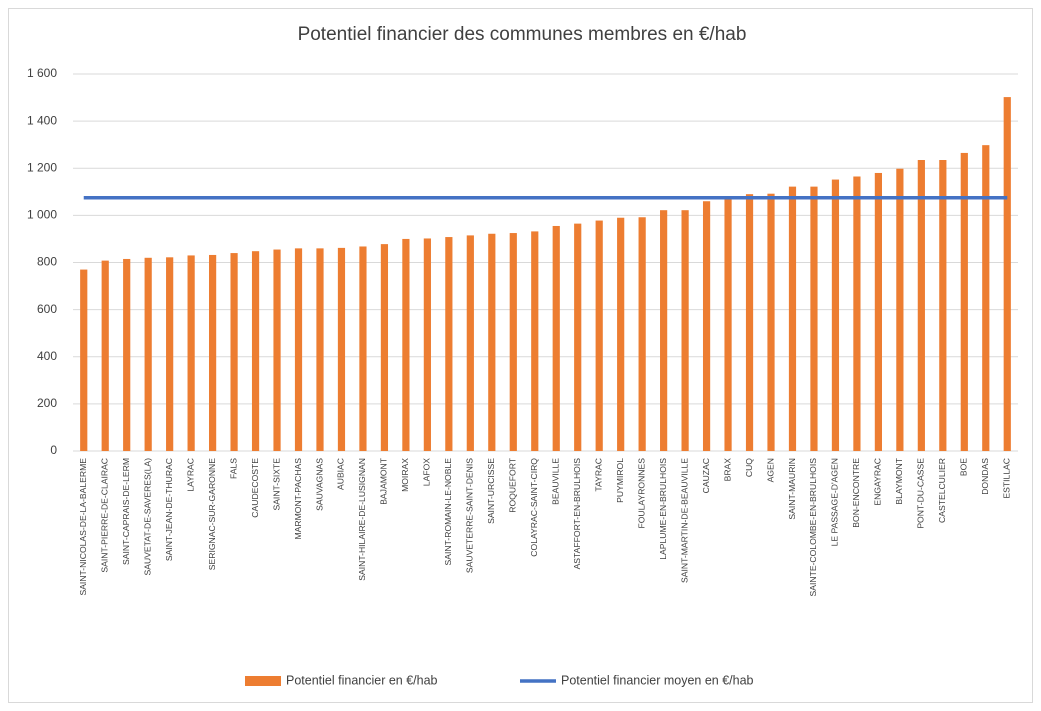  Describe the element at coordinates (577, 514) in the screenshot. I see `x-tick-label: ASTAFFORT-EN-BRULHOIS` at that location.